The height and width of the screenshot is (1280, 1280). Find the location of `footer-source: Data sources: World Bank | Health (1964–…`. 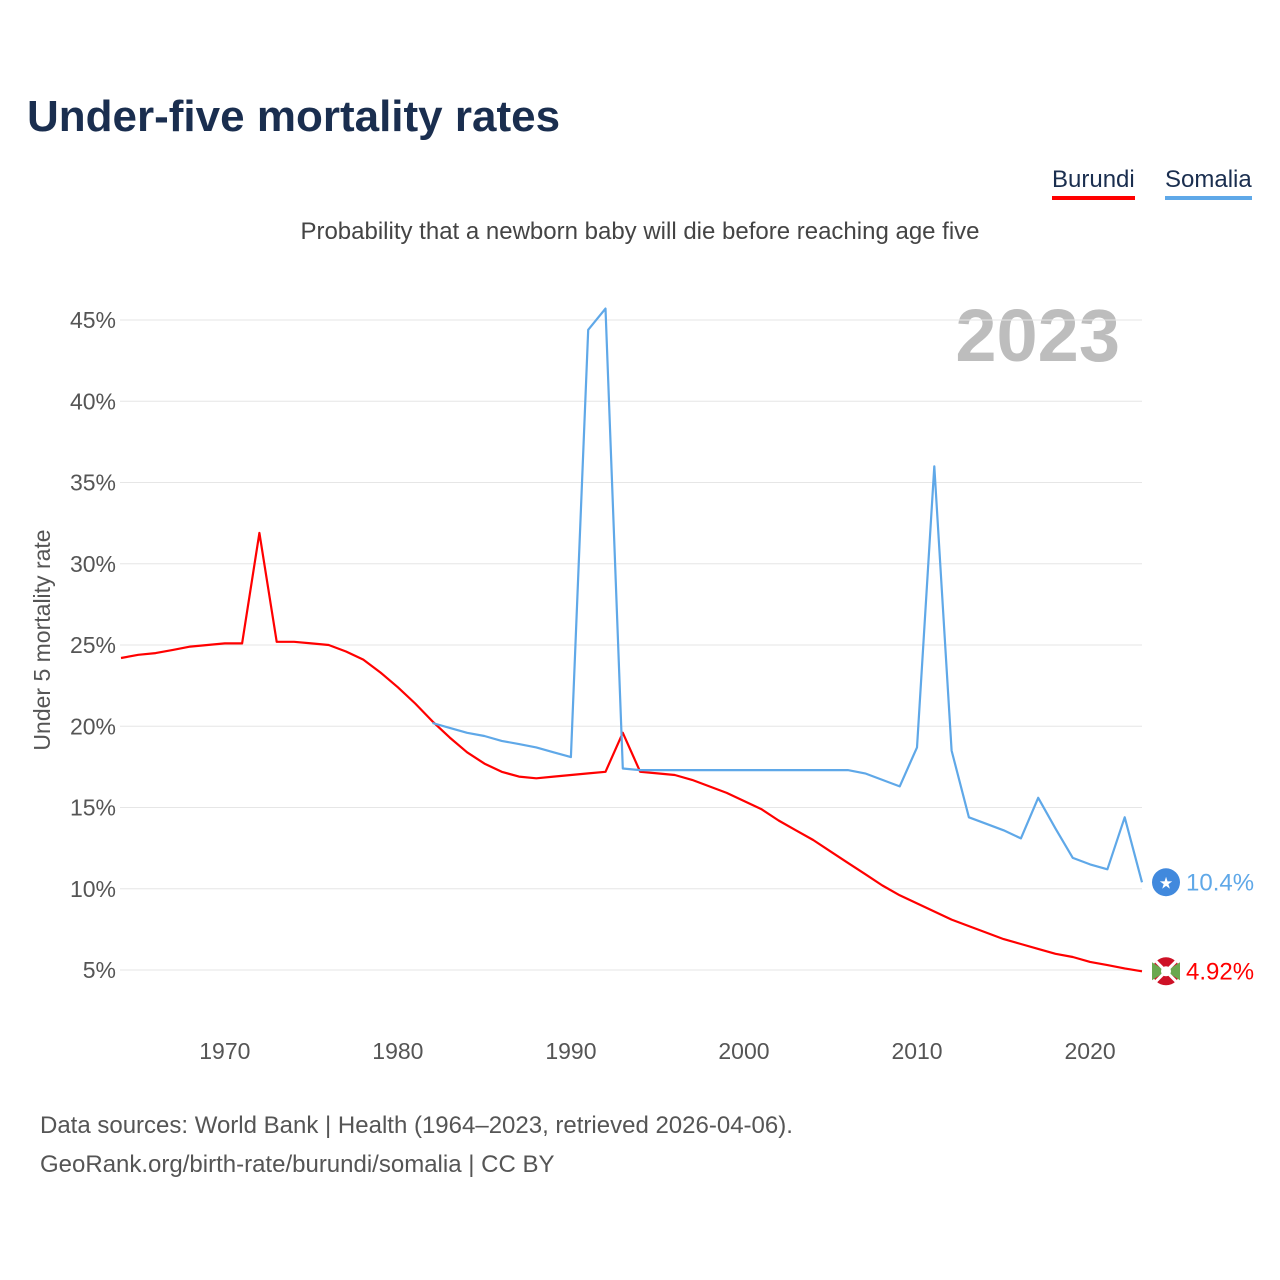

footer-source: Data sources: World Bank | Health (1964–… is located at coordinates (416, 1125).